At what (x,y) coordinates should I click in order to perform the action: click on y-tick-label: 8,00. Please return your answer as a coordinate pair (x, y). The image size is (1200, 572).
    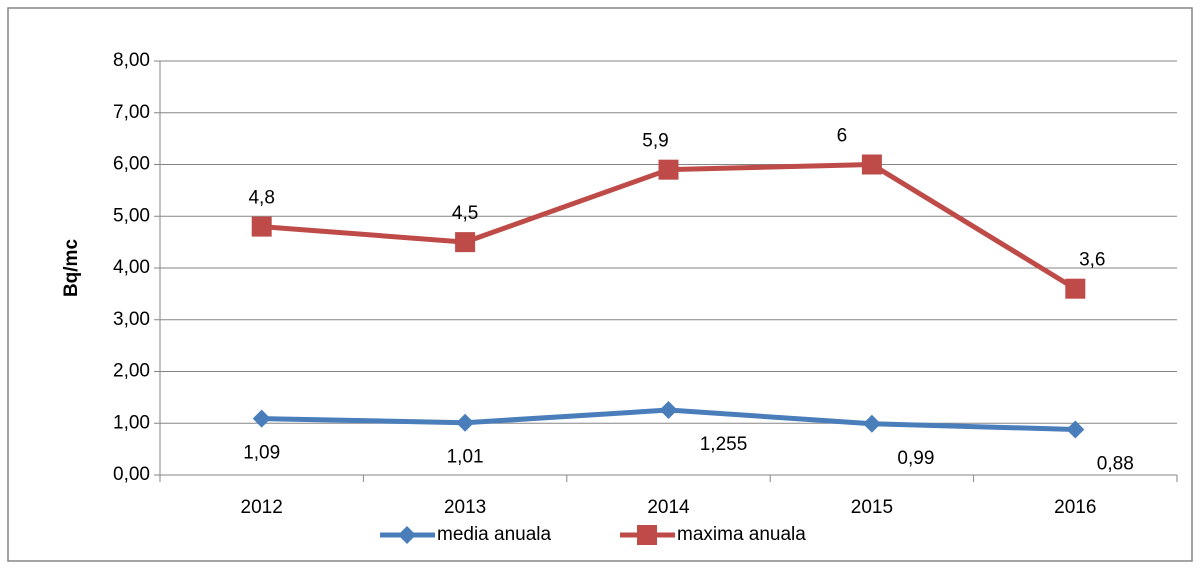
    Looking at the image, I should click on (131, 60).